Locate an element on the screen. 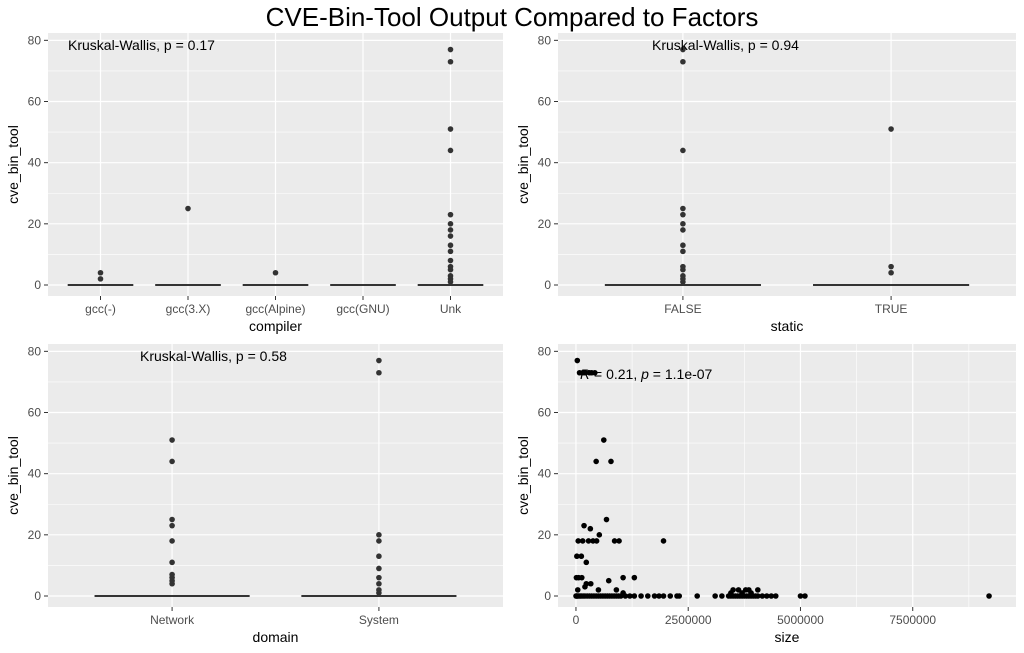 Image resolution: width=1024 pixels, height=653 pixels. x-tick-label: Unk is located at coordinates (451, 309).